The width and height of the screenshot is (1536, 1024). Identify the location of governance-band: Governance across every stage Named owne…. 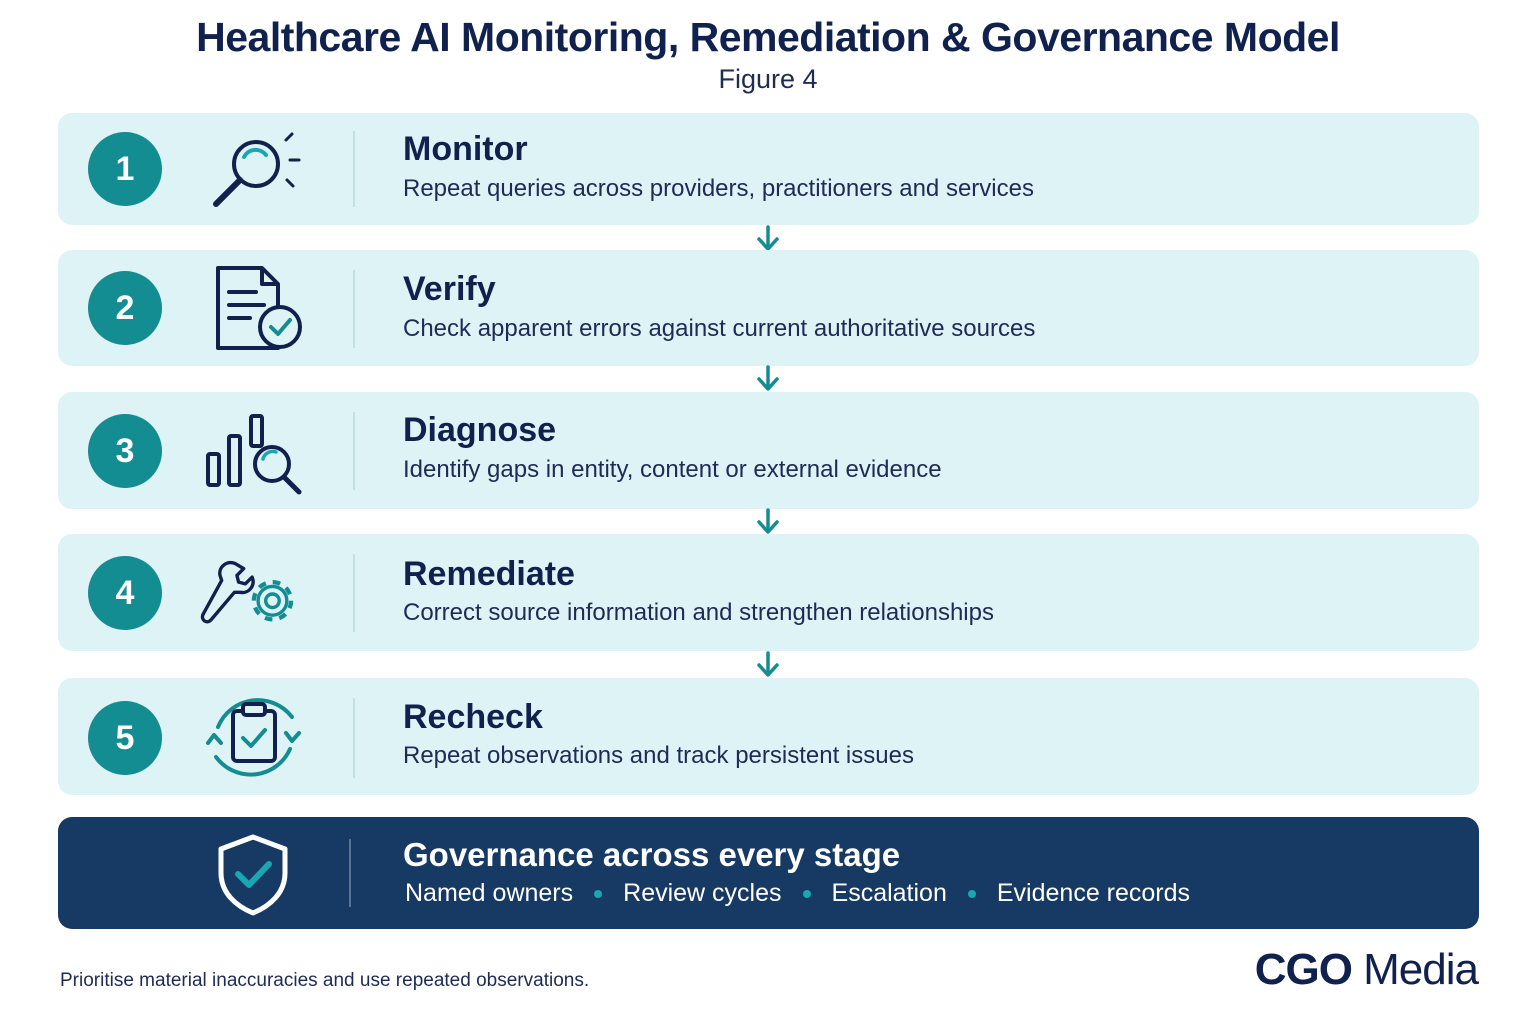
(768, 873).